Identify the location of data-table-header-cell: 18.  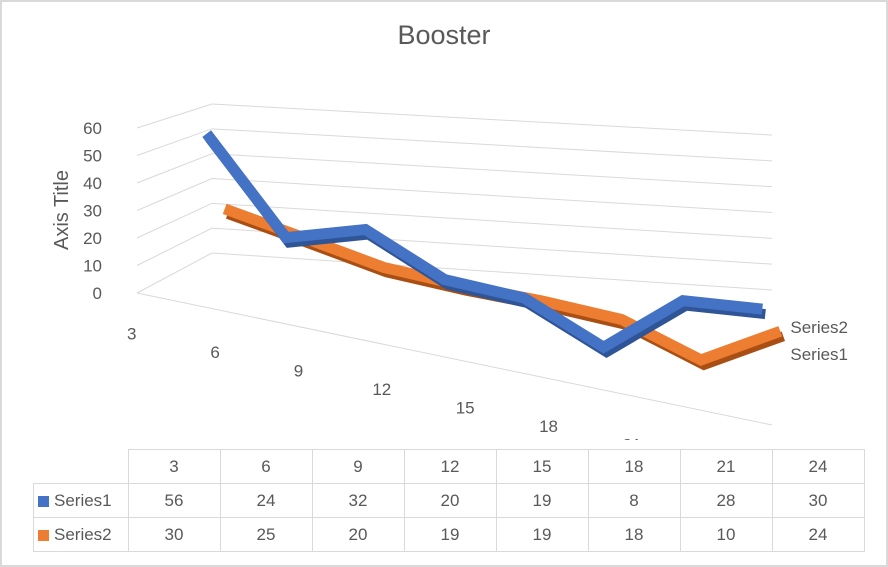
(634, 466).